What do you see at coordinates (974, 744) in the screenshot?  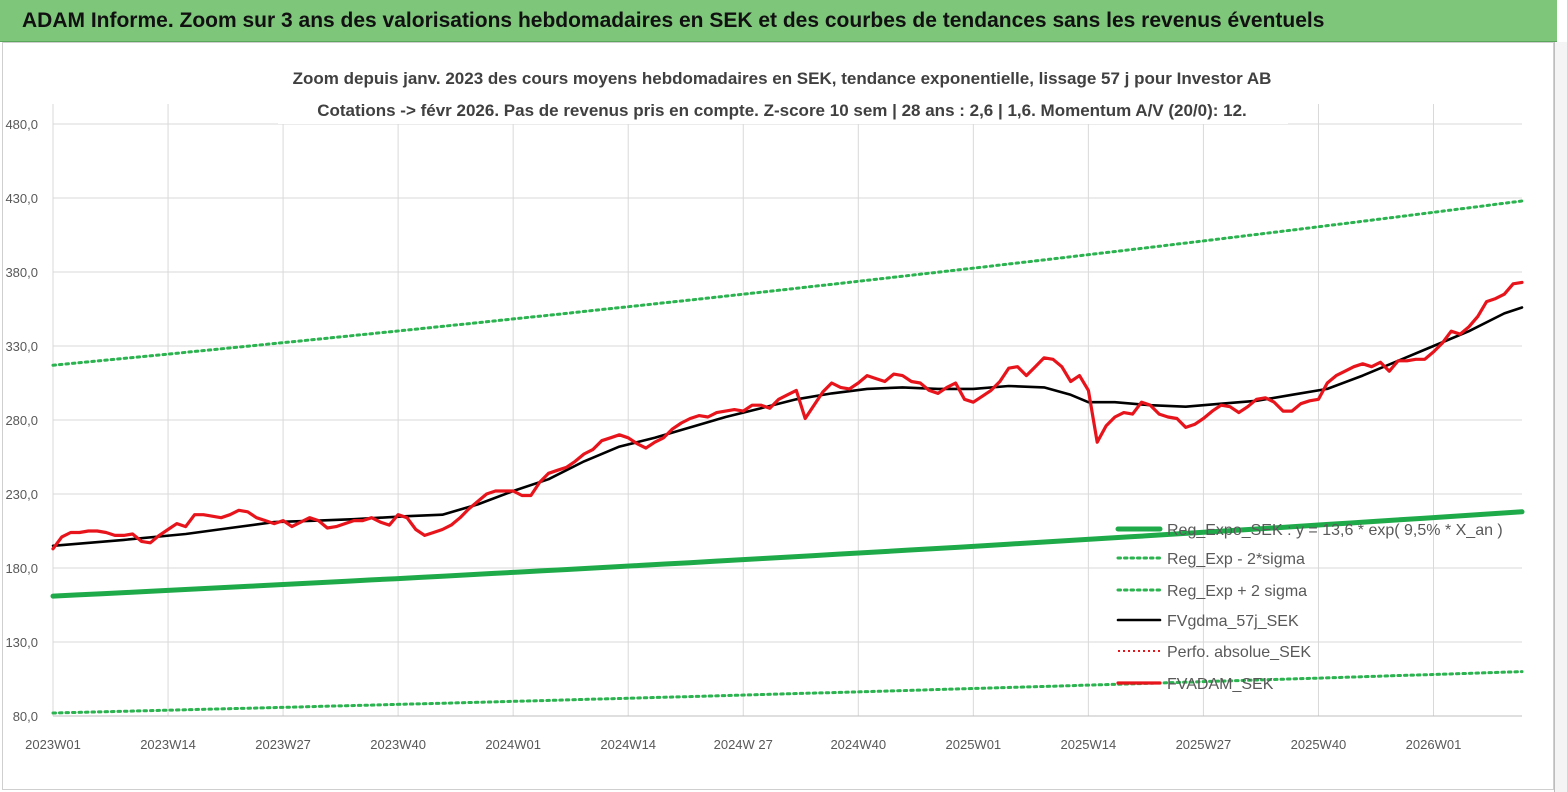 I see `x-tick-label: 2025W01` at bounding box center [974, 744].